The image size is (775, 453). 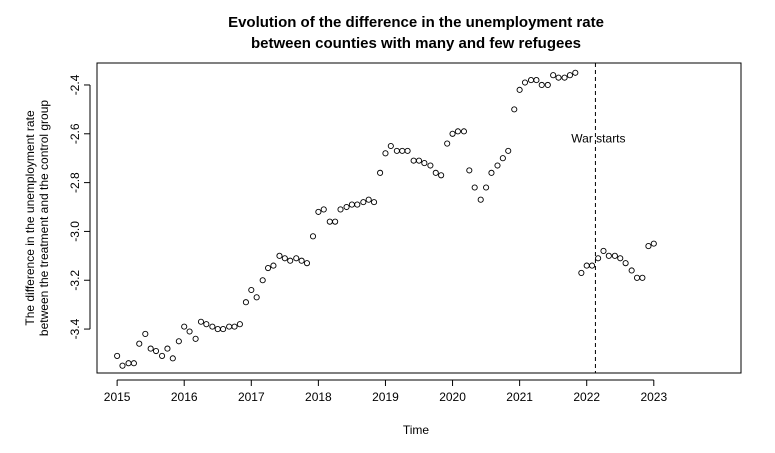 I want to click on war-start-label: War starts, so click(x=598, y=139).